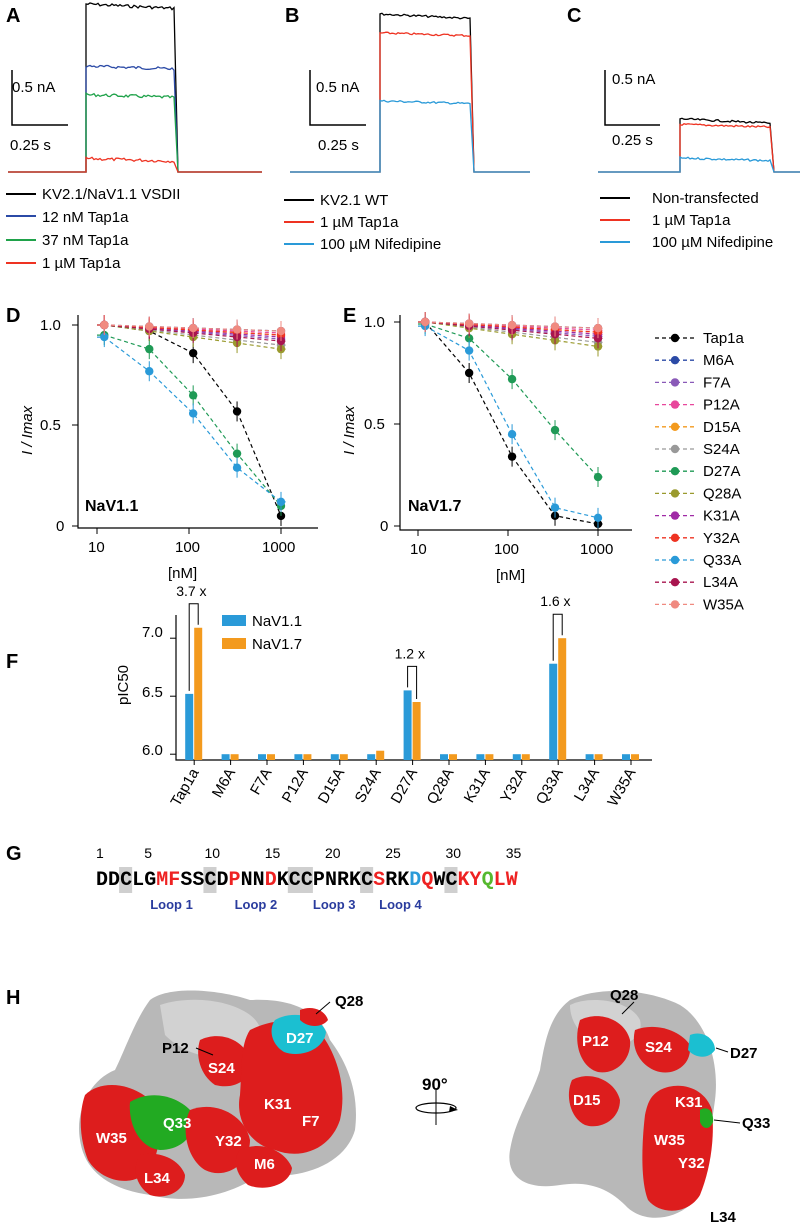 This screenshot has height=1230, width=809. I want to click on seq-number-4: 20, so click(333, 853).